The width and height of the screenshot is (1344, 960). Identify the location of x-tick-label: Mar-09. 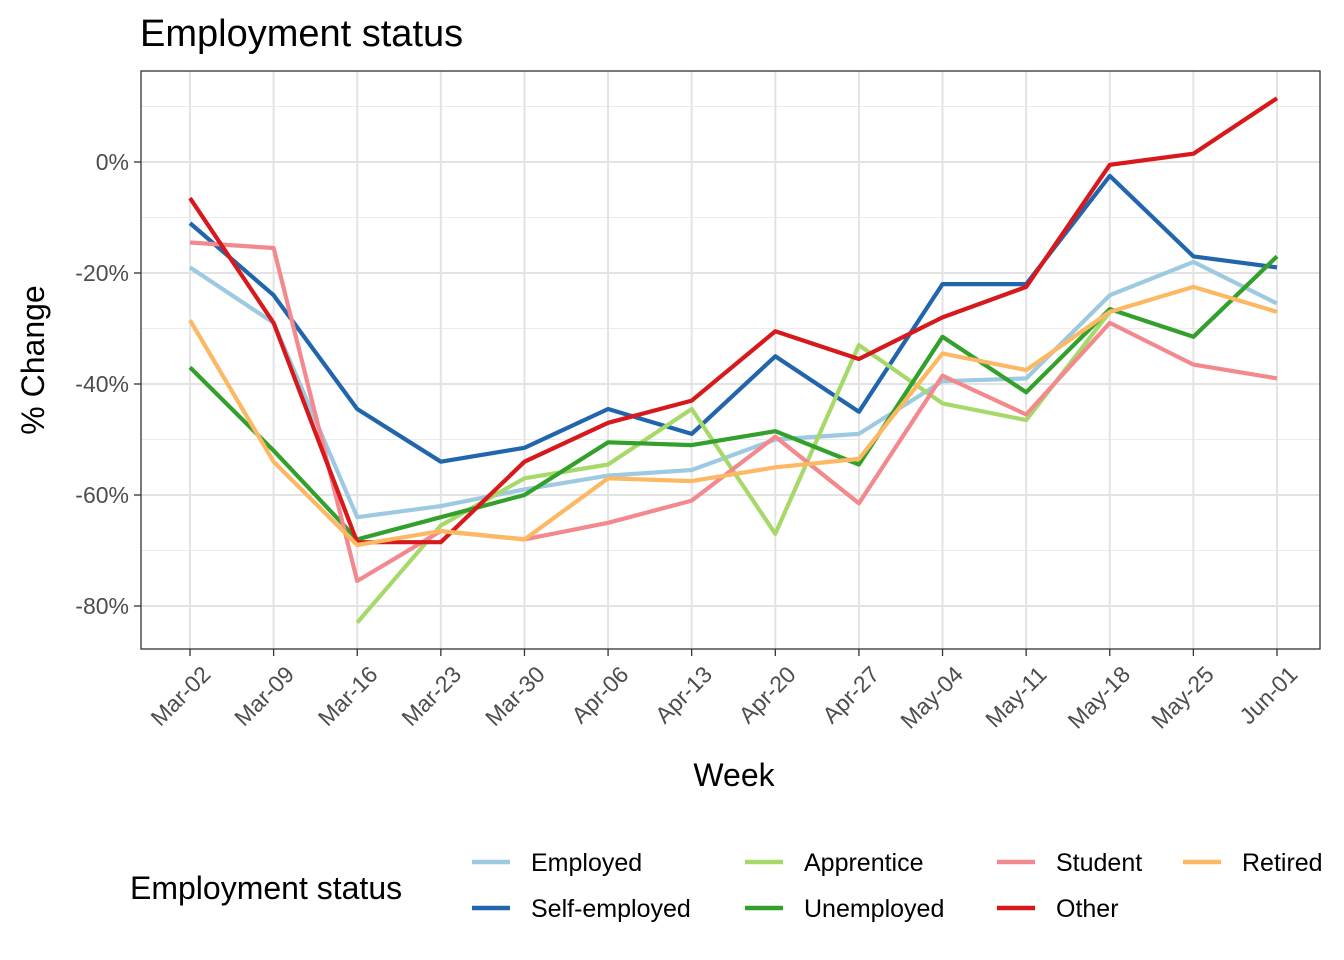
(264, 696).